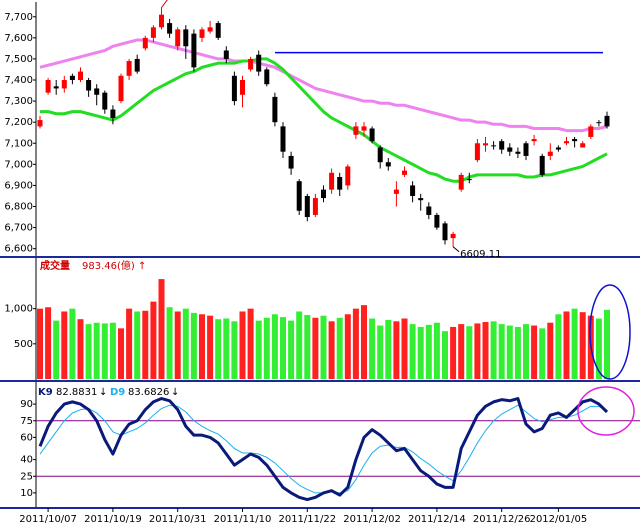 The width and height of the screenshot is (640, 526). I want to click on y-tick-label: 75, so click(26, 421).